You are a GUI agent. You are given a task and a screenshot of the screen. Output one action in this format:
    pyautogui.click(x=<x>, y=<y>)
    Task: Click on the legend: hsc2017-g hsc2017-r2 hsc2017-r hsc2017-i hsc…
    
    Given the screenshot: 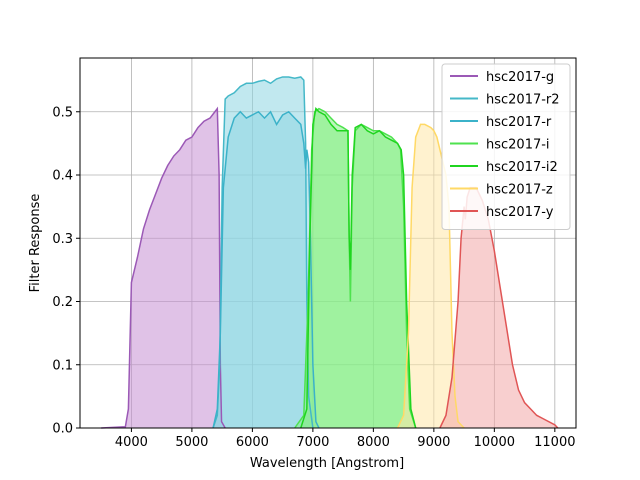 What is the action you would take?
    pyautogui.click(x=506, y=146)
    